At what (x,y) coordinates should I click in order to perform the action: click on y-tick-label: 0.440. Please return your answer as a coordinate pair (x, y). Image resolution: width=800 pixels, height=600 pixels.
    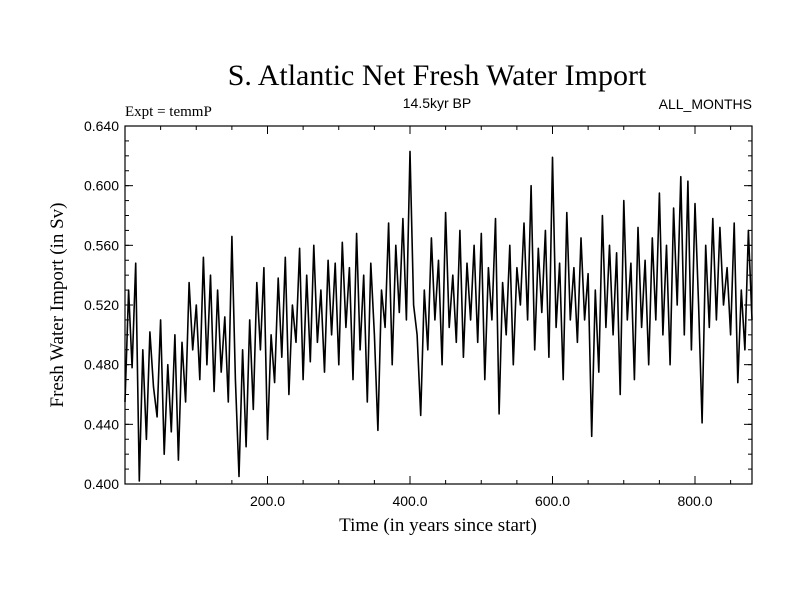
    Looking at the image, I should click on (101, 424).